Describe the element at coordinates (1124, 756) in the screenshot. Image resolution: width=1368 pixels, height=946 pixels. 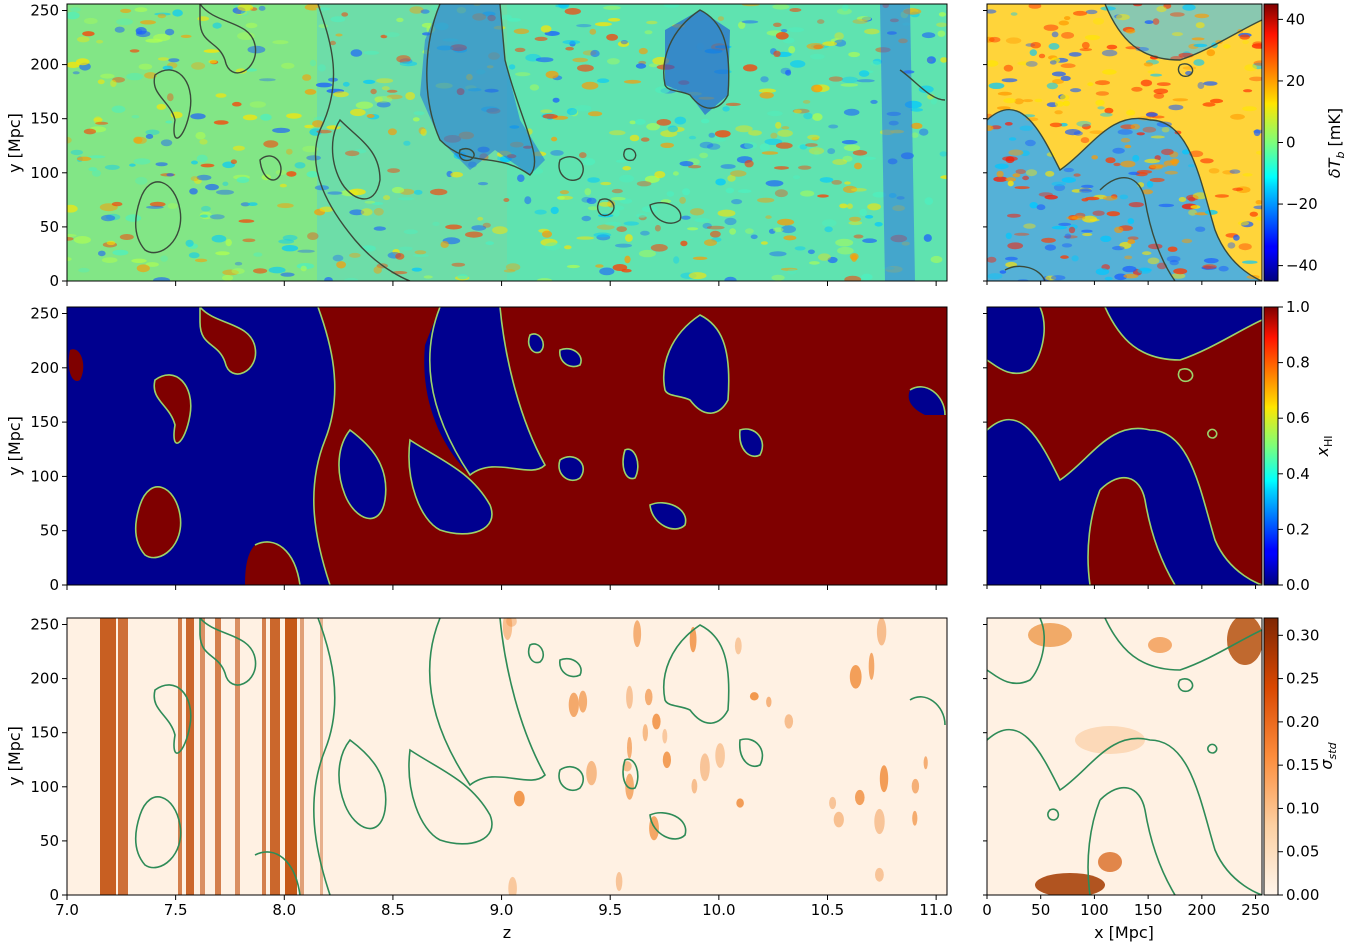
I see `sigma-slice-background` at that location.